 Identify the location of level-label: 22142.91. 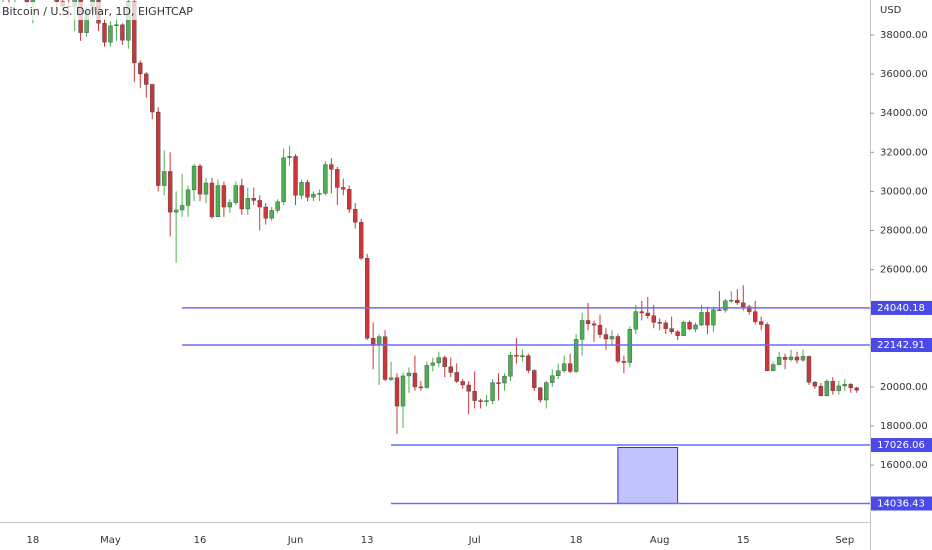
(901, 345).